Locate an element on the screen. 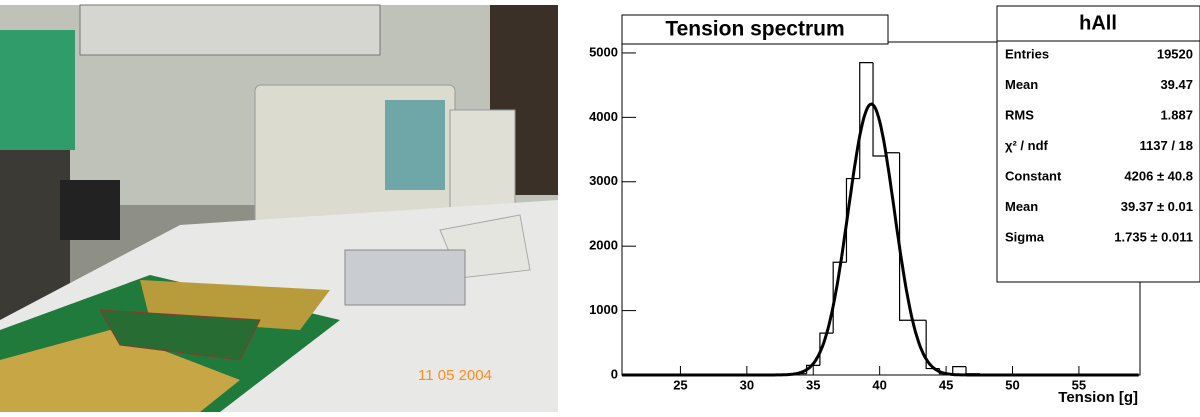 The width and height of the screenshot is (1200, 417). y-tick-label: 2000 is located at coordinates (603, 245).